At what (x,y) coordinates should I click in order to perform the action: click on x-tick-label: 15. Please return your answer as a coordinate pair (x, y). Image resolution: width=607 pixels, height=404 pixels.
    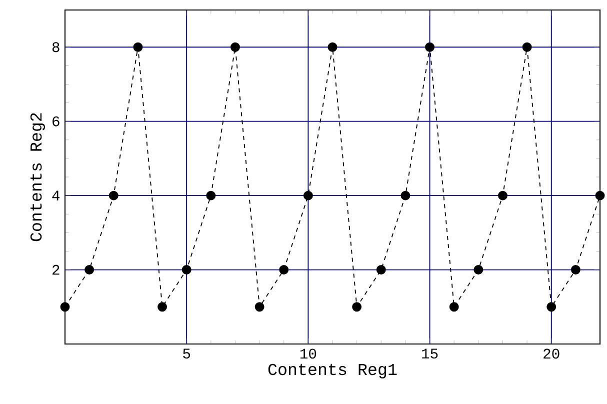
    Looking at the image, I should click on (430, 353).